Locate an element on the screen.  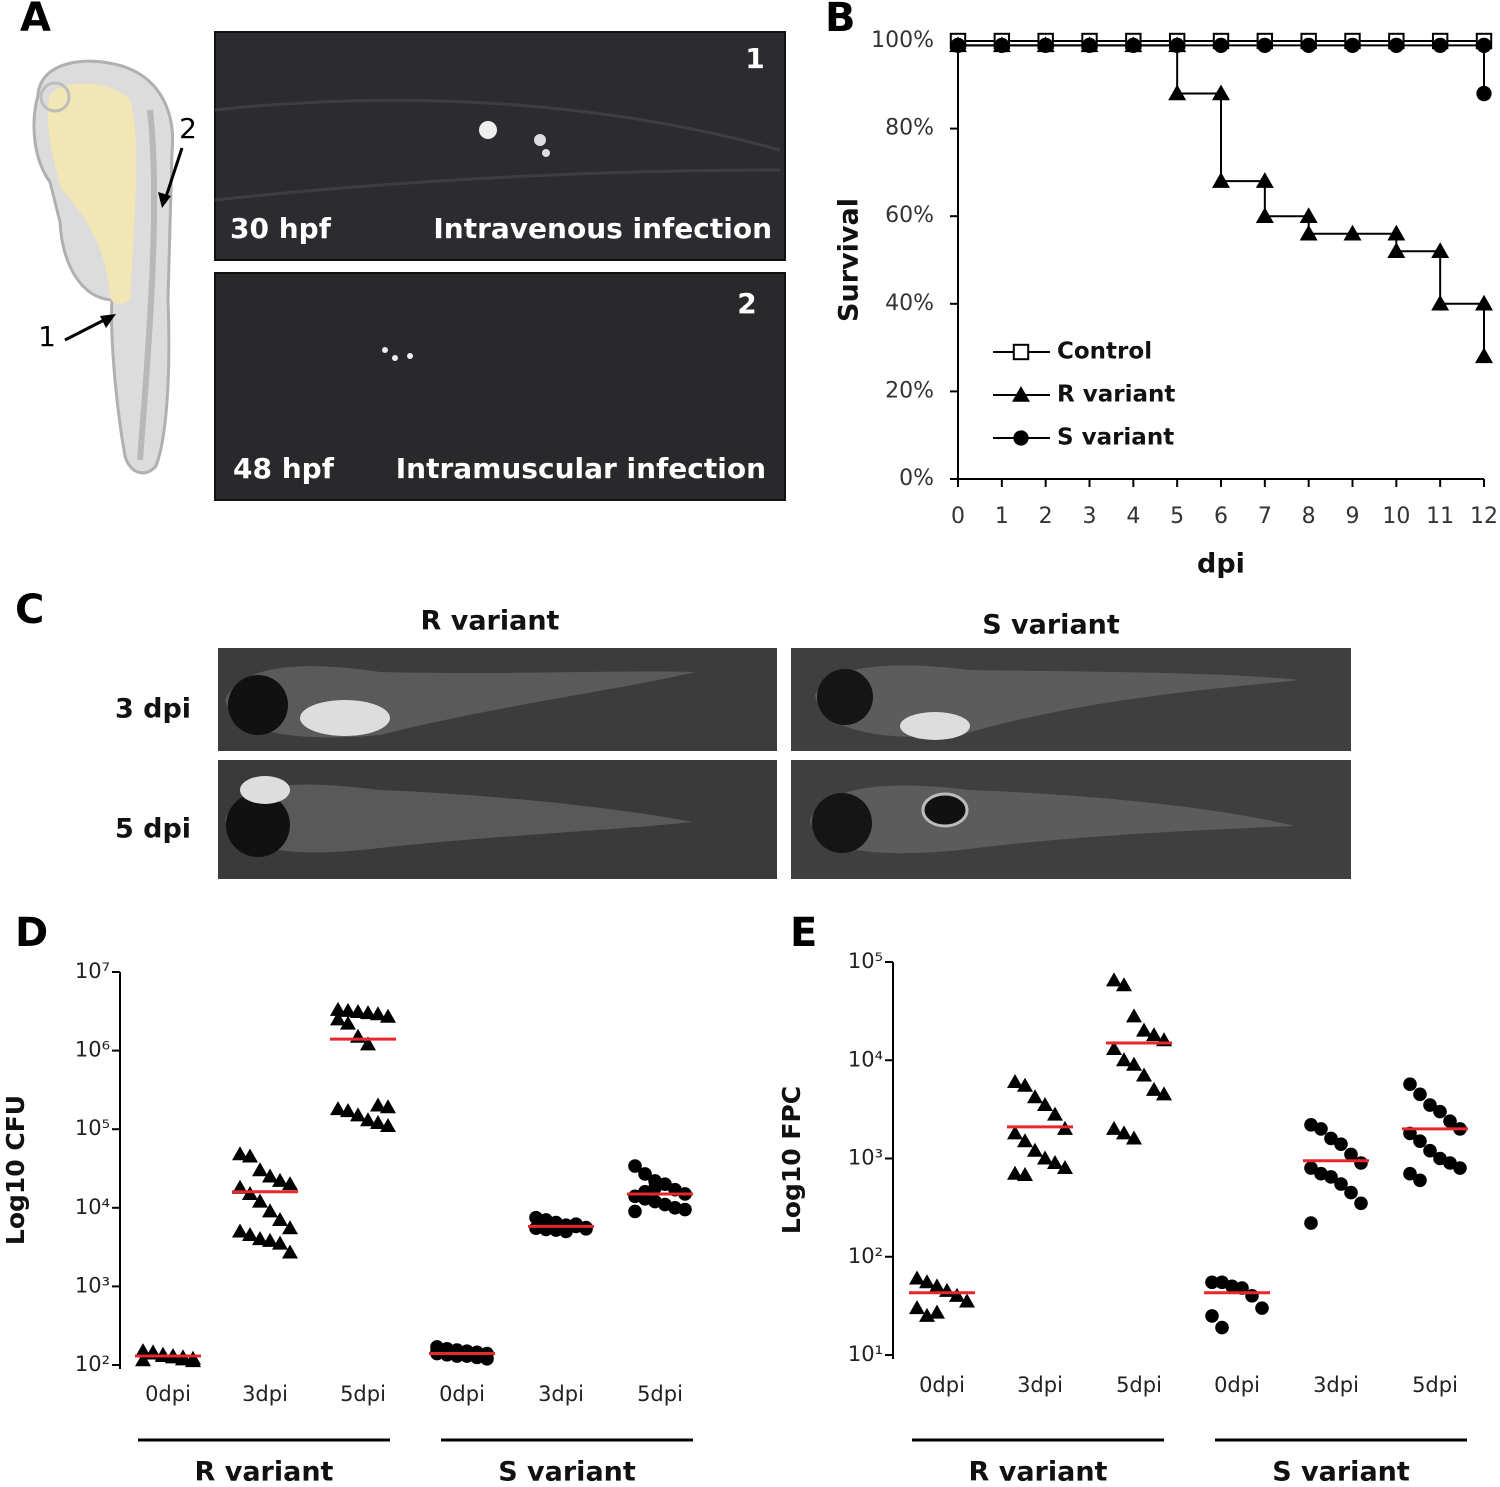
y-axis-label: Log10 CFU is located at coordinates (15, 1170).